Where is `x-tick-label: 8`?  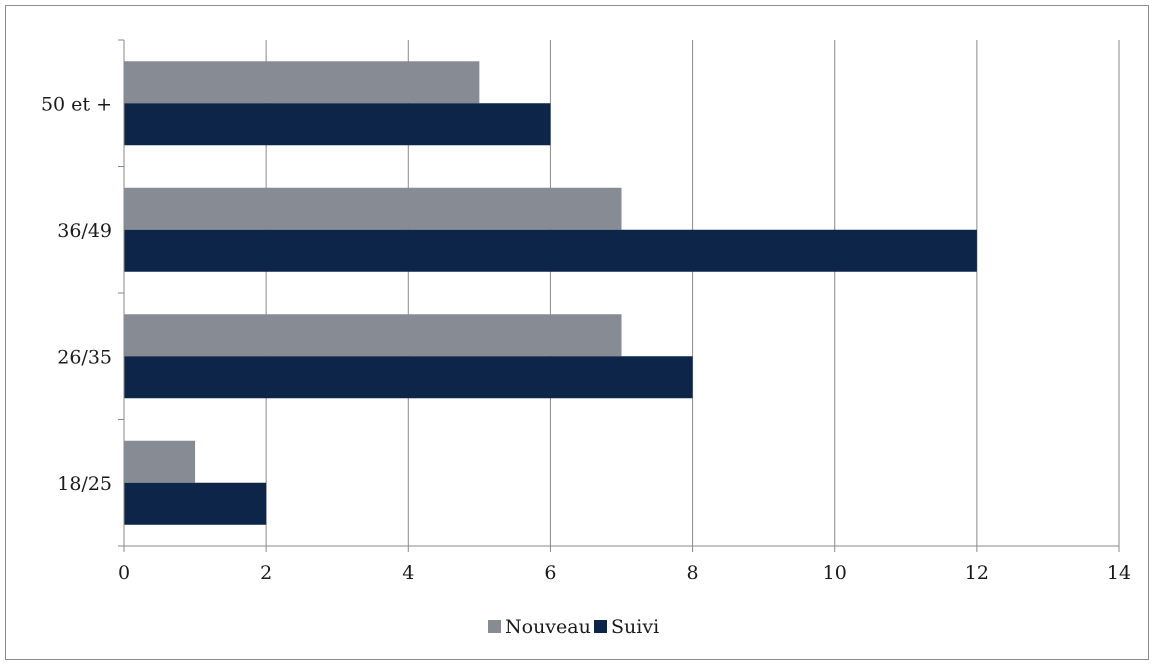 x-tick-label: 8 is located at coordinates (693, 573).